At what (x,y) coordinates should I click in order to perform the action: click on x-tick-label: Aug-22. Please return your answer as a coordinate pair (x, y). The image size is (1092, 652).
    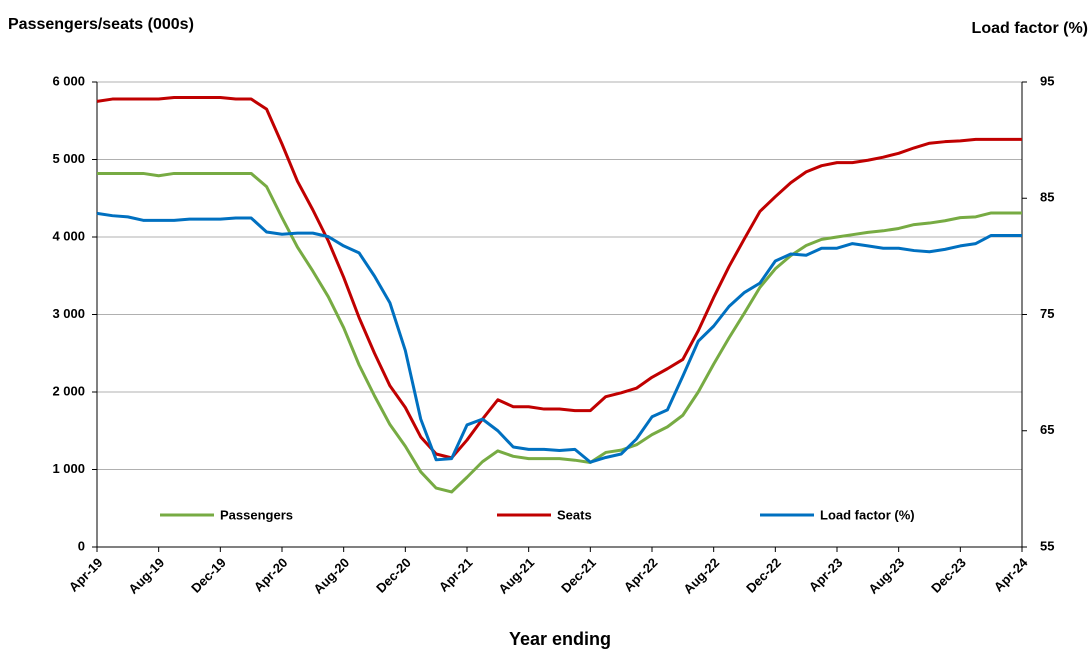
    Looking at the image, I should click on (701, 576).